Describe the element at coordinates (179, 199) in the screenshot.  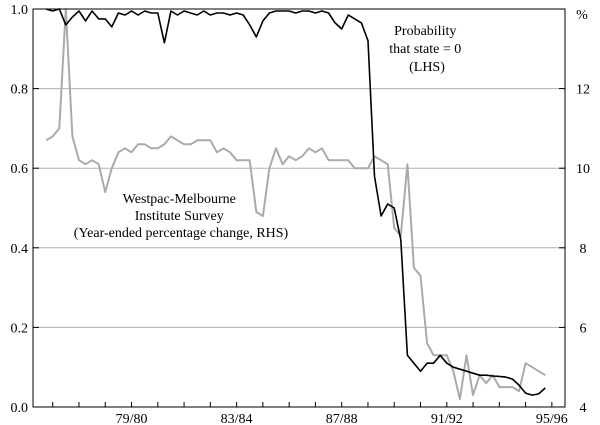
I see `annotation-survey-line-1: Westpac-Melbourne` at that location.